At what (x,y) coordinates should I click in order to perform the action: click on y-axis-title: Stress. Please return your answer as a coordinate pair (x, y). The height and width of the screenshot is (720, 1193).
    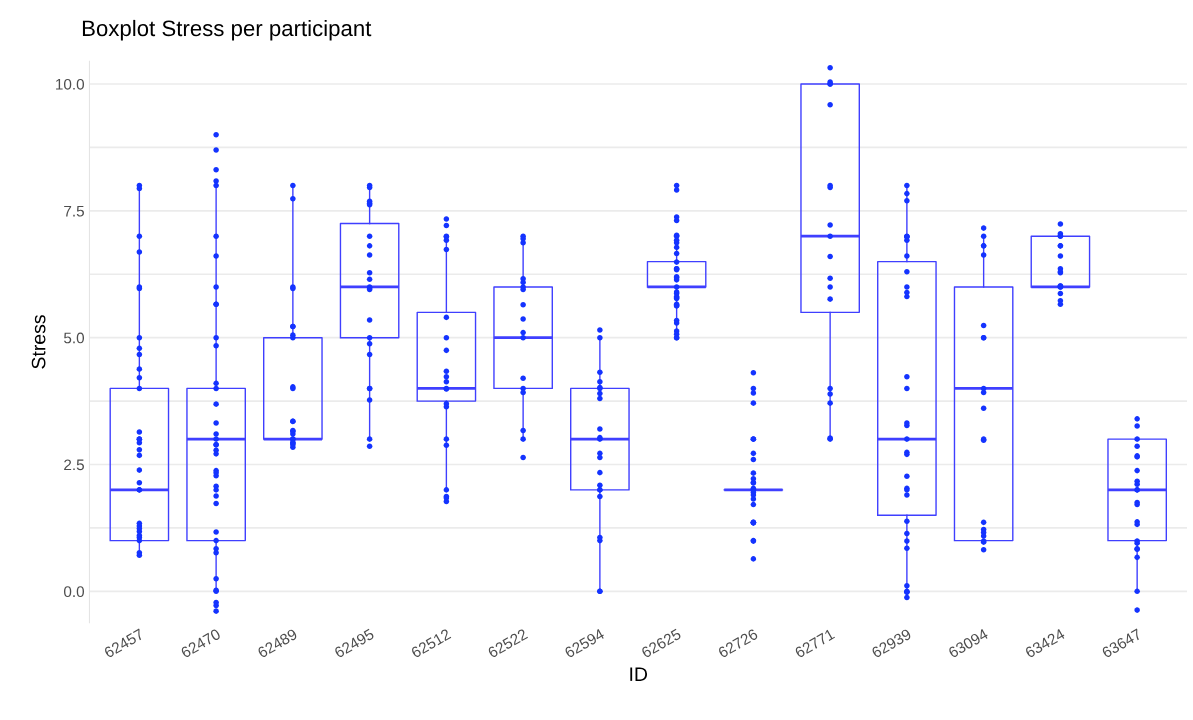
    Looking at the image, I should click on (38, 342).